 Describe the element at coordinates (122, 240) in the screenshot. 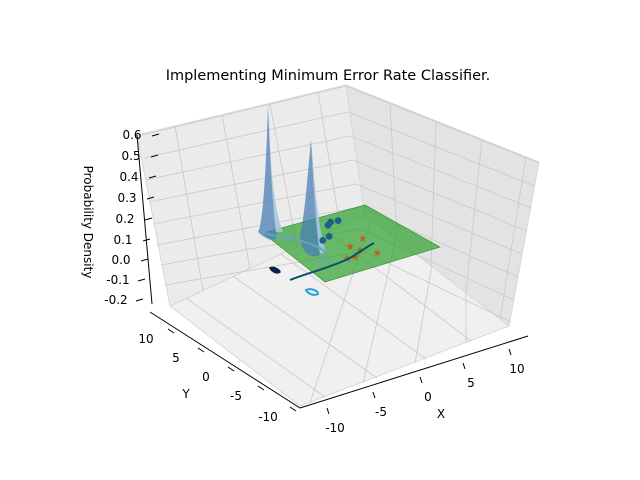

I see `z-tick-label: 0.1` at that location.